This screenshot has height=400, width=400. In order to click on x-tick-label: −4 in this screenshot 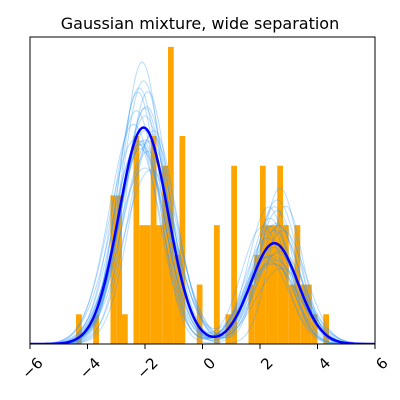, I will do `click(90, 368)`.